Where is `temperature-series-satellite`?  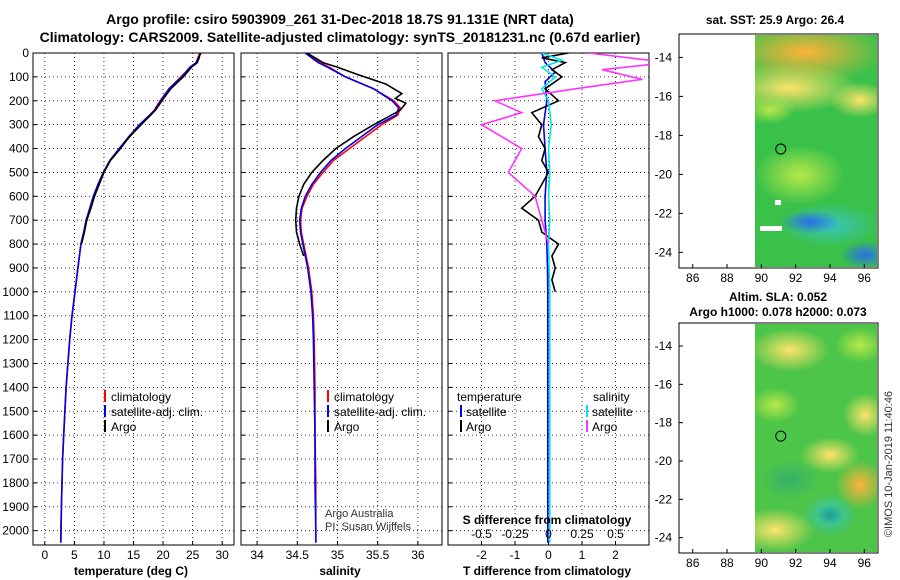 temperature-series-satellite is located at coordinates (131, 298).